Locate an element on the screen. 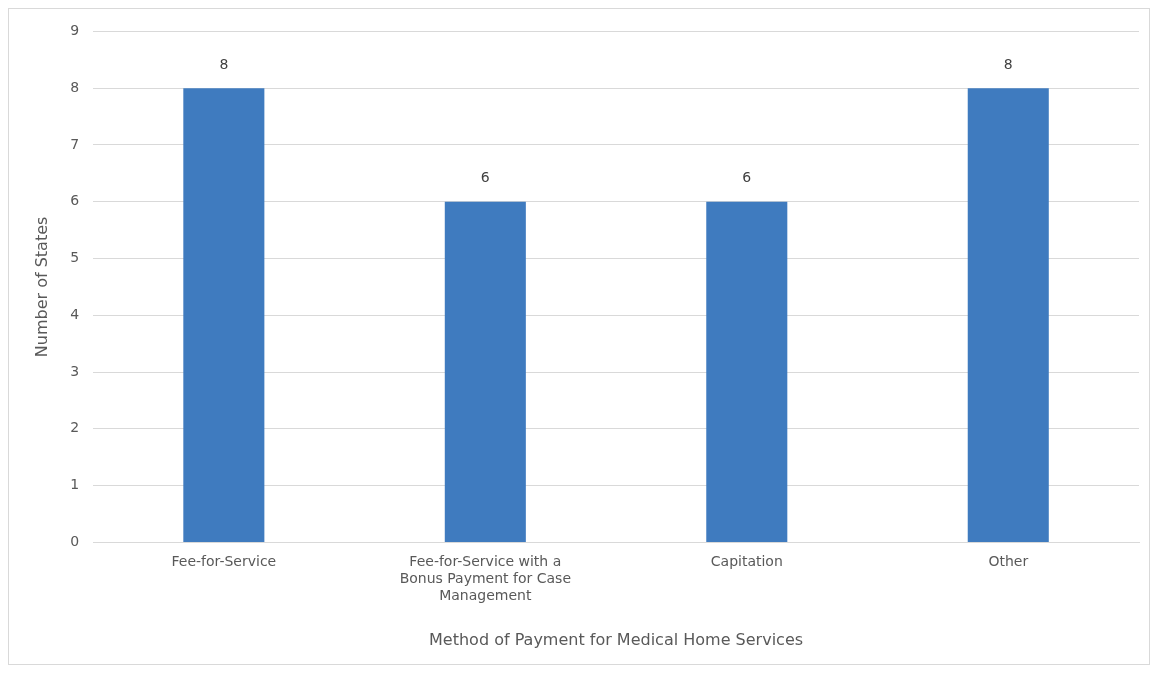  y-tick-label: 9 is located at coordinates (75, 30).